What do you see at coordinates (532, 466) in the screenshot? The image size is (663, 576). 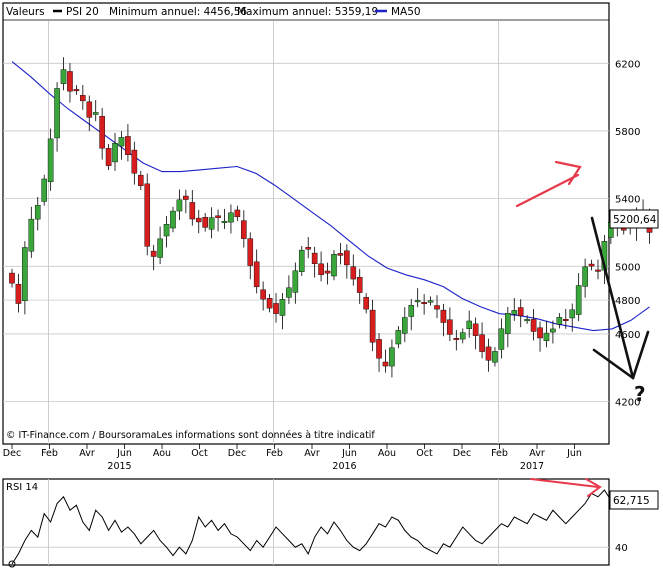 I see `x-year-label: 2017` at bounding box center [532, 466].